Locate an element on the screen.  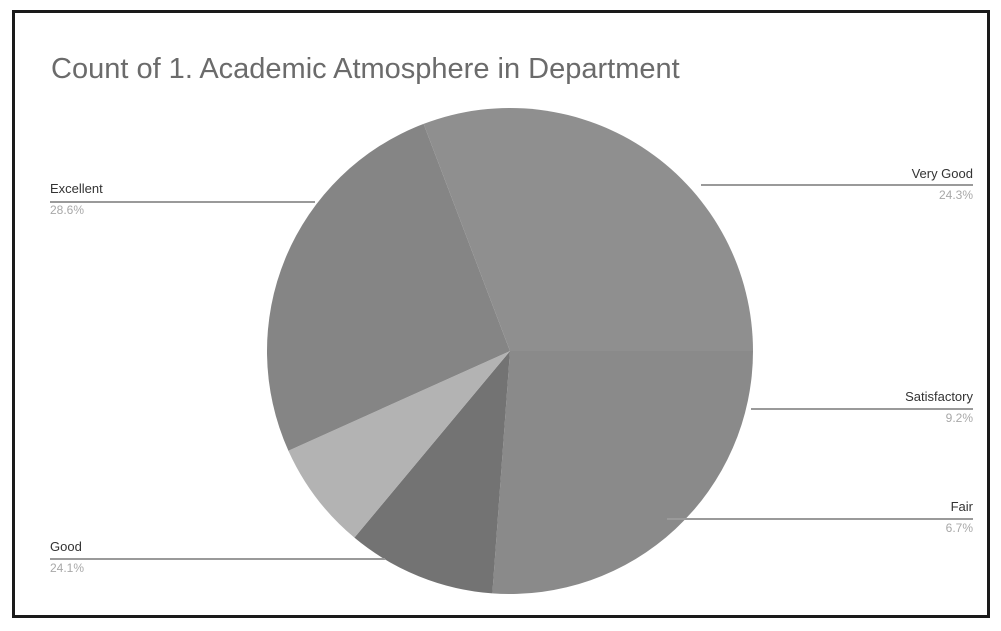
slice-percent-fair: 6.7% is located at coordinates (960, 528).